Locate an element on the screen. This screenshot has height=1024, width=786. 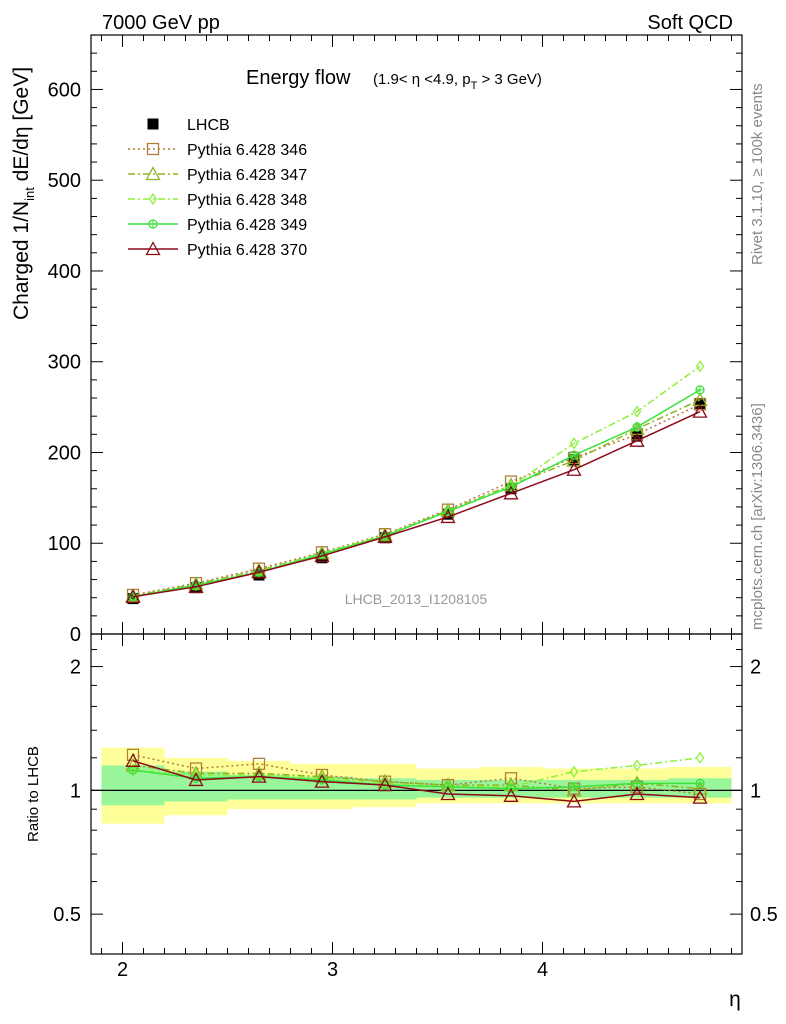
legend-label-3: Pythia 6.428 348 is located at coordinates (247, 200).